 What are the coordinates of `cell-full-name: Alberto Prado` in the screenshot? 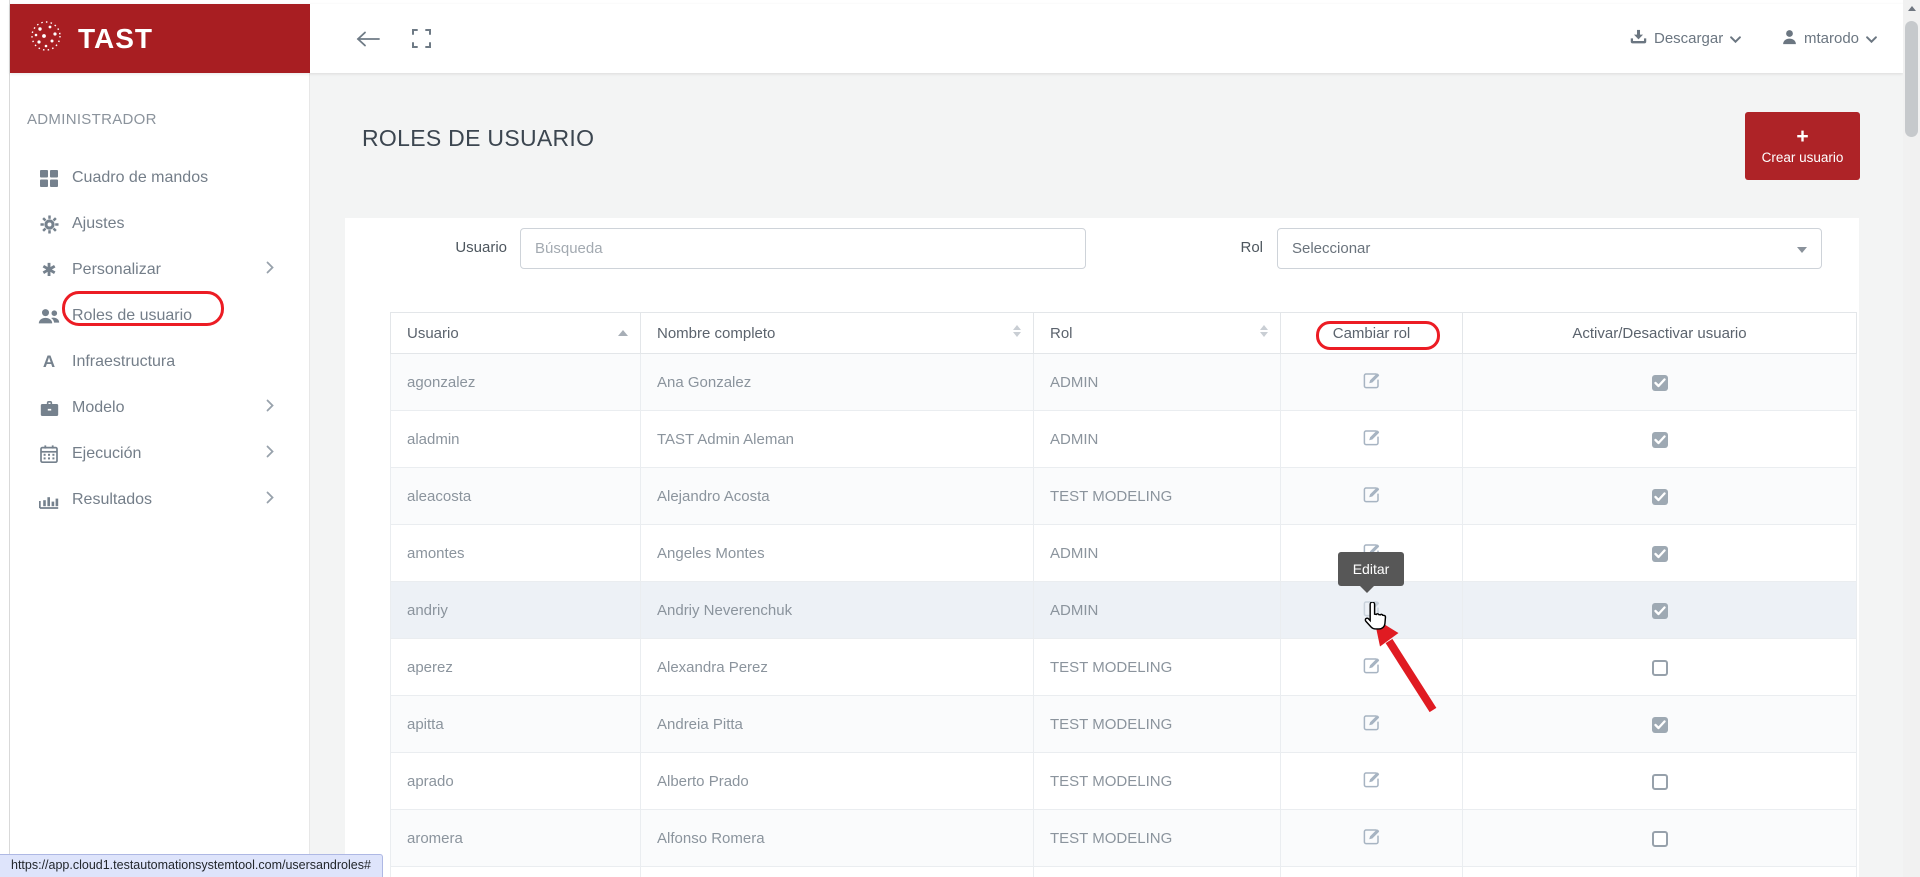 It's located at (837, 781).